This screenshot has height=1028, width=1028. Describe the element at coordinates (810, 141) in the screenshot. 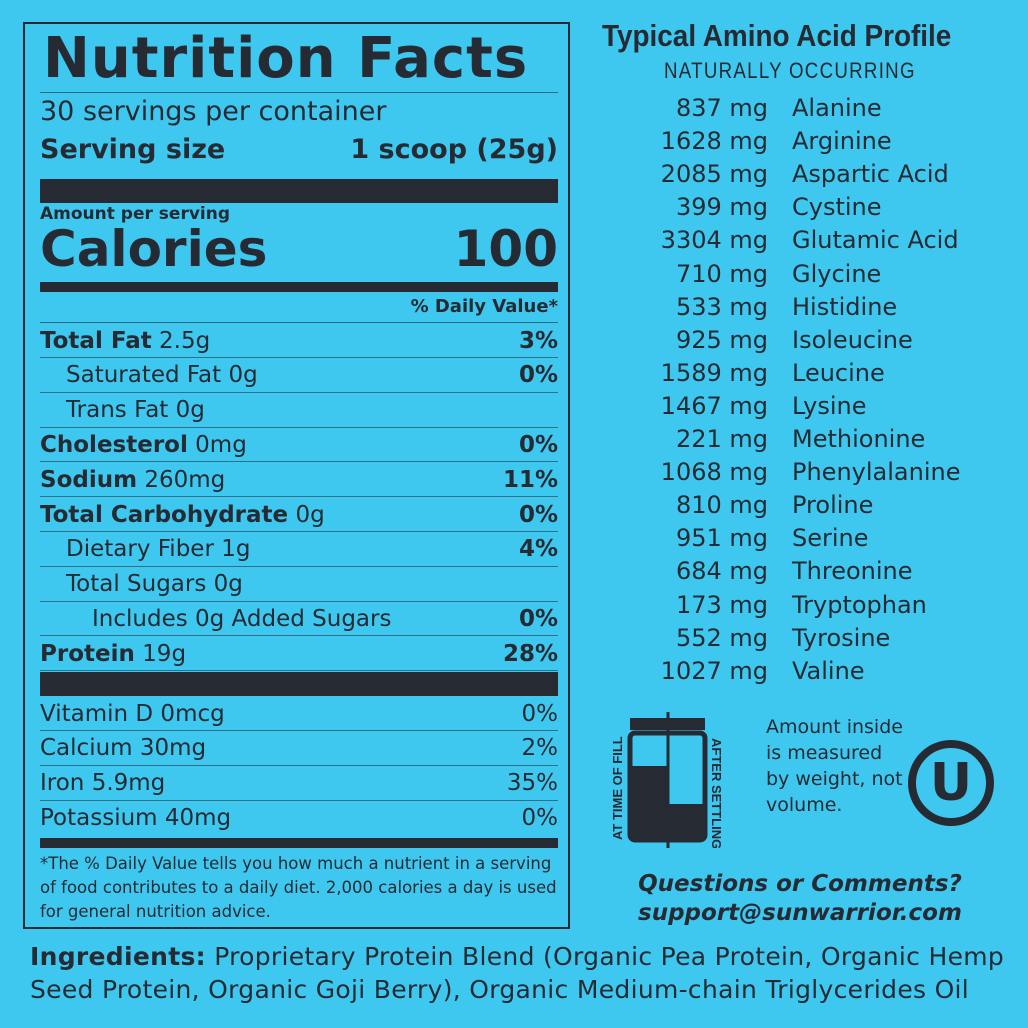

I see `amino-row: 1628 mg Arginine` at that location.